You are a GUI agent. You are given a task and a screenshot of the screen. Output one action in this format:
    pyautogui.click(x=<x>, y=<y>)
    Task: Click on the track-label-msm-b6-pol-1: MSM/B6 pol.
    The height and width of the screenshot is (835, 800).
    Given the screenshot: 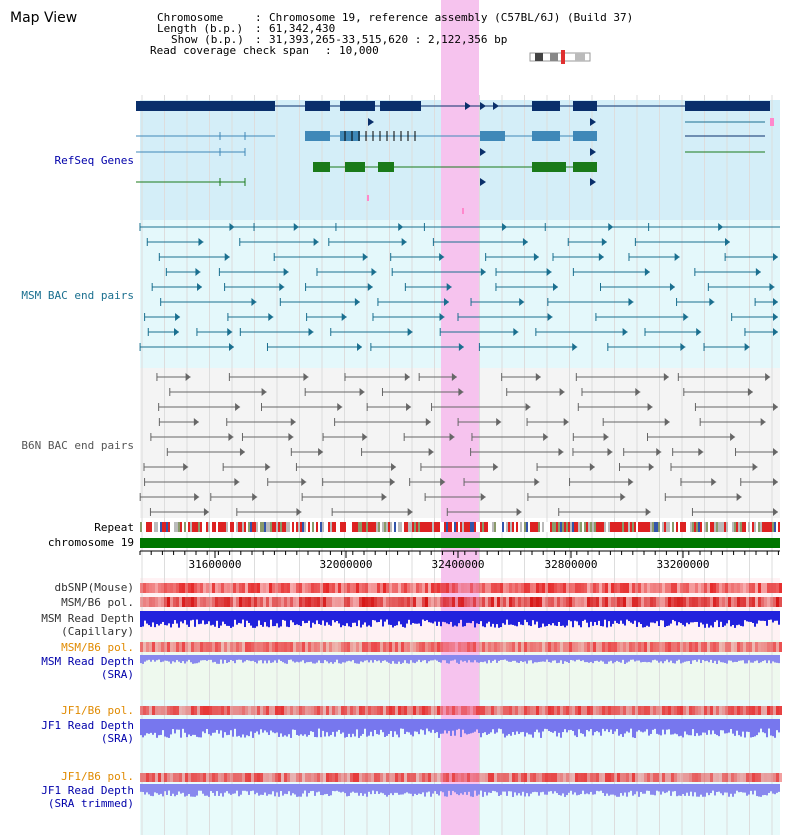 What is the action you would take?
    pyautogui.click(x=97, y=602)
    